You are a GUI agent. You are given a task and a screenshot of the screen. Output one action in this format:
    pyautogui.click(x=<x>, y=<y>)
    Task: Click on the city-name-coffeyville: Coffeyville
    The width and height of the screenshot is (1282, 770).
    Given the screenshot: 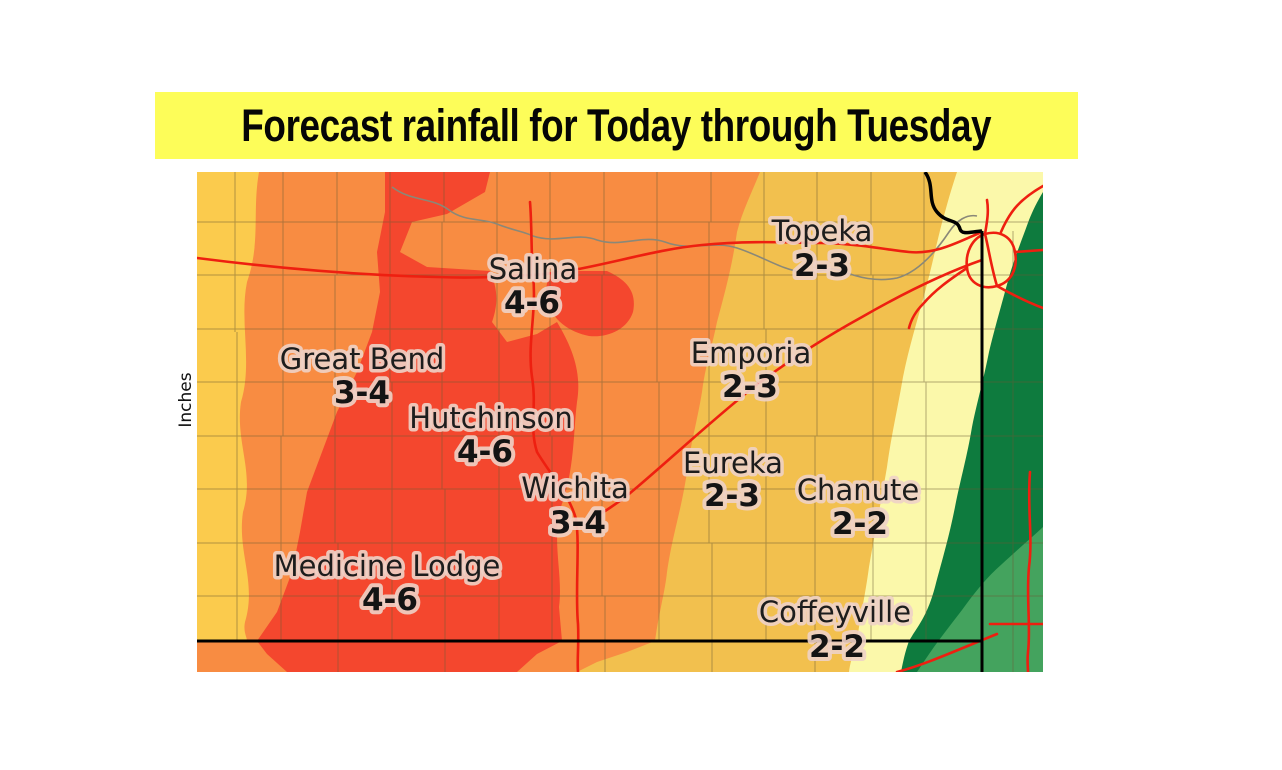 What is the action you would take?
    pyautogui.click(x=835, y=612)
    